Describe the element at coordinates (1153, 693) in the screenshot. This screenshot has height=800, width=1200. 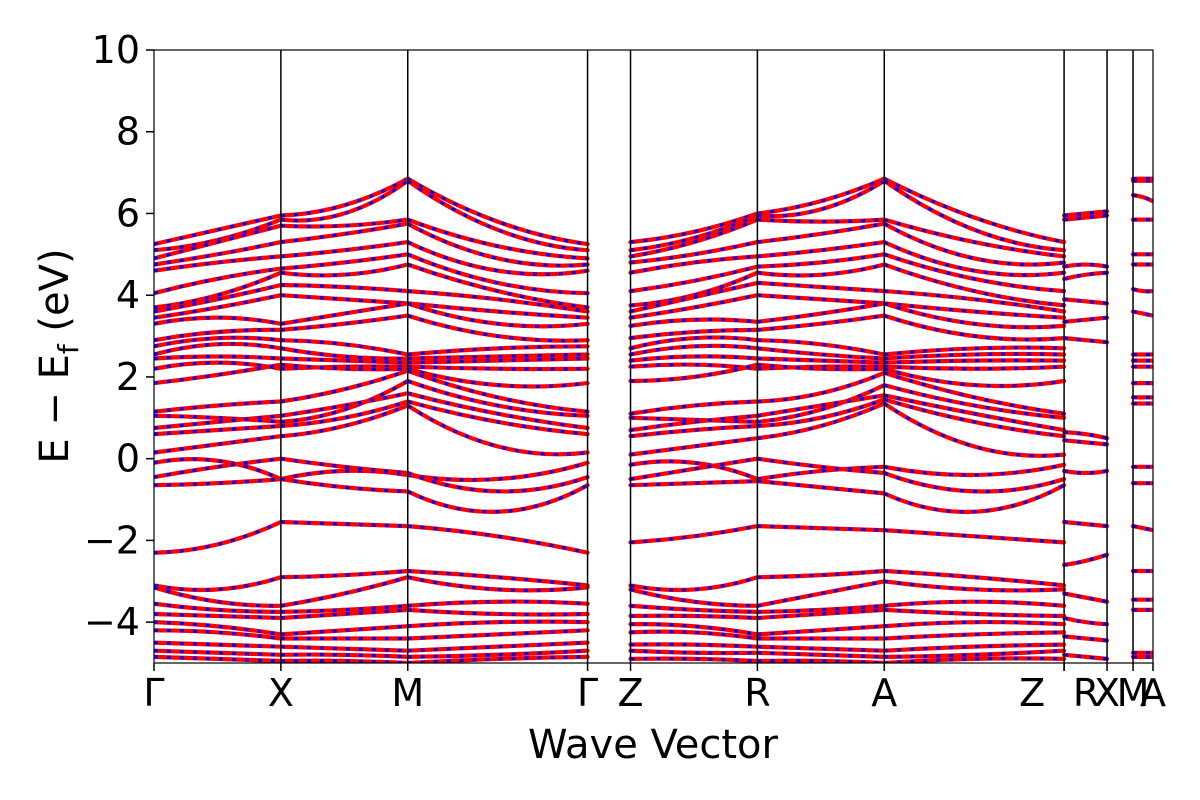
I see `x-tick-label: A` at that location.